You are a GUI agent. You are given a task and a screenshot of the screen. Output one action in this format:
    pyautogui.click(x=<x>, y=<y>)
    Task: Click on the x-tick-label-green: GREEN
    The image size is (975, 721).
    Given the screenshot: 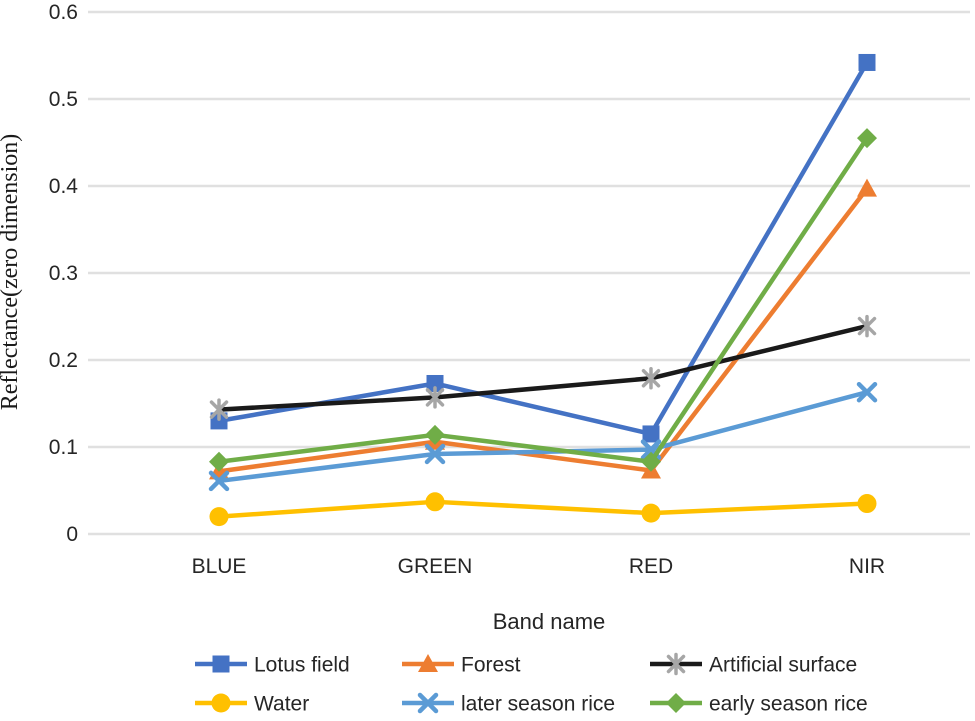 What is the action you would take?
    pyautogui.click(x=435, y=566)
    